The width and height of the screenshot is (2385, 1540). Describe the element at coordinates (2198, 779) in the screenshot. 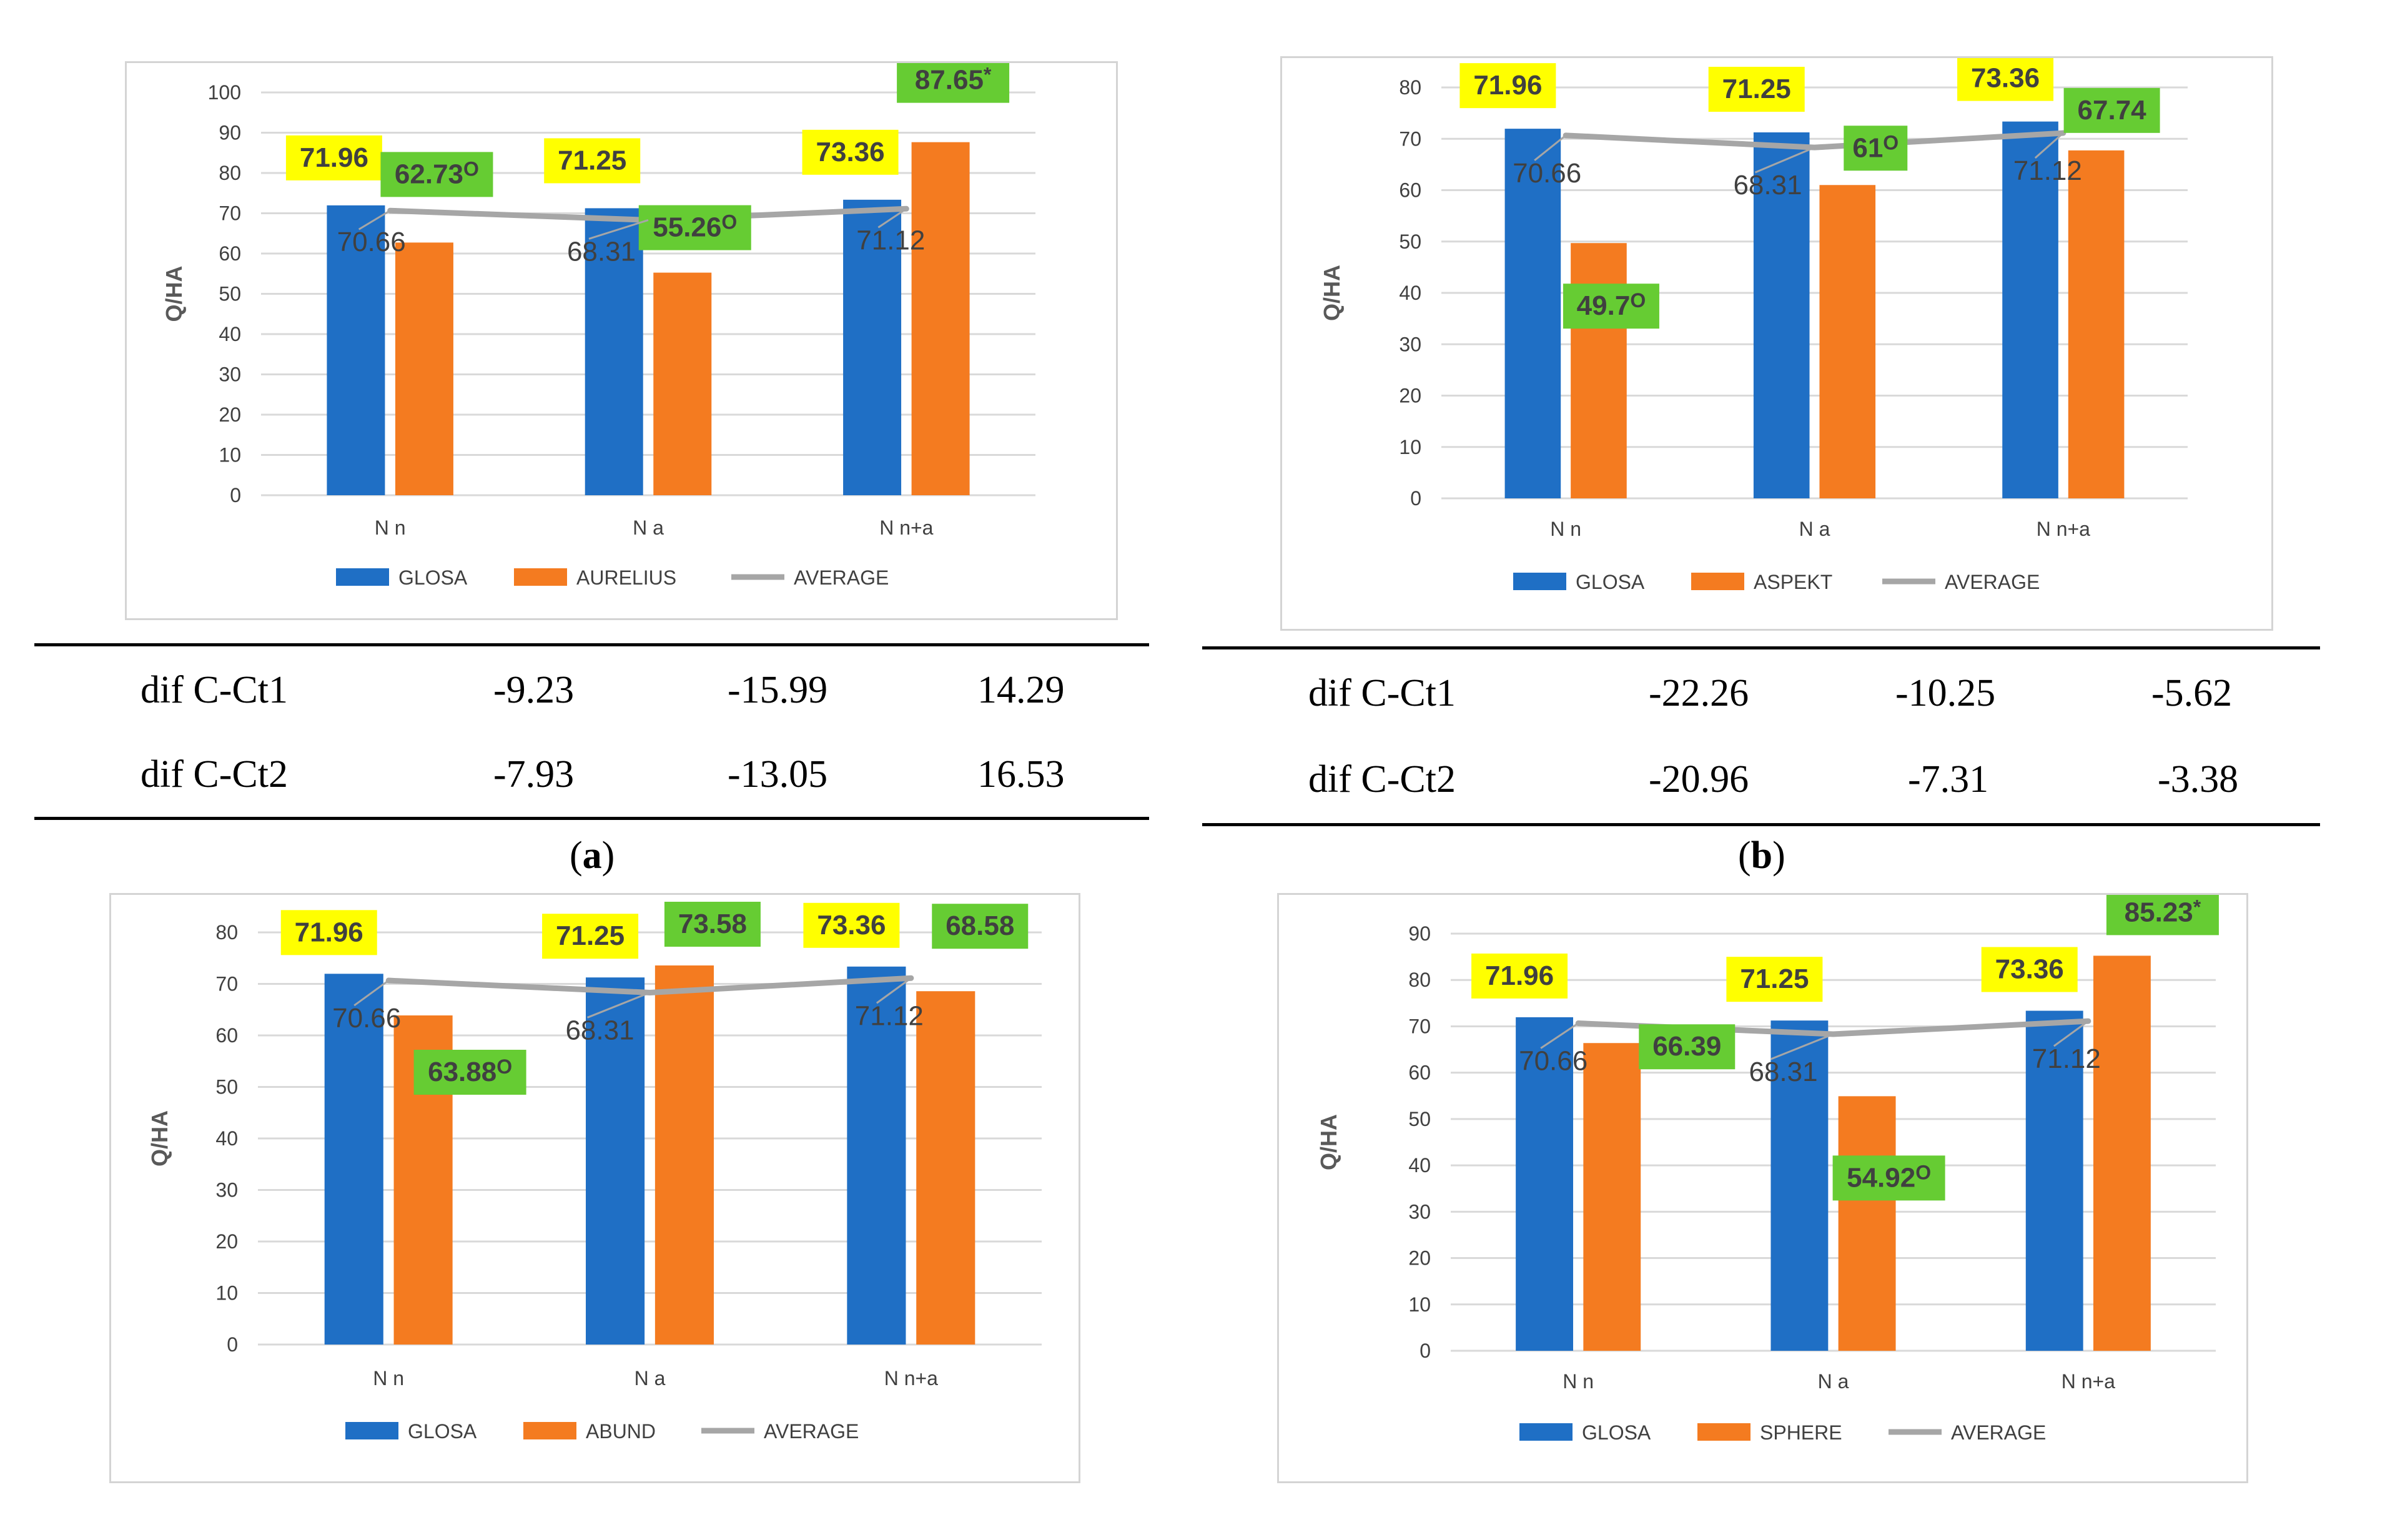

I see `table-cell: -3.38` at that location.